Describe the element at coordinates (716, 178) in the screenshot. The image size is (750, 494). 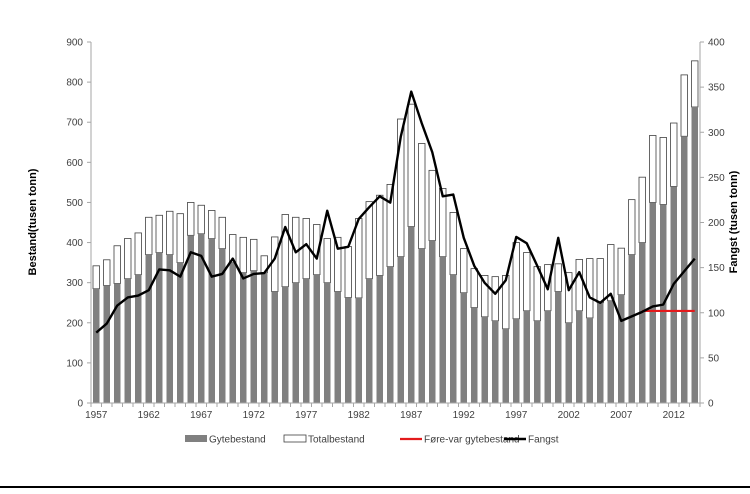
I see `right-tick-label: 250` at that location.